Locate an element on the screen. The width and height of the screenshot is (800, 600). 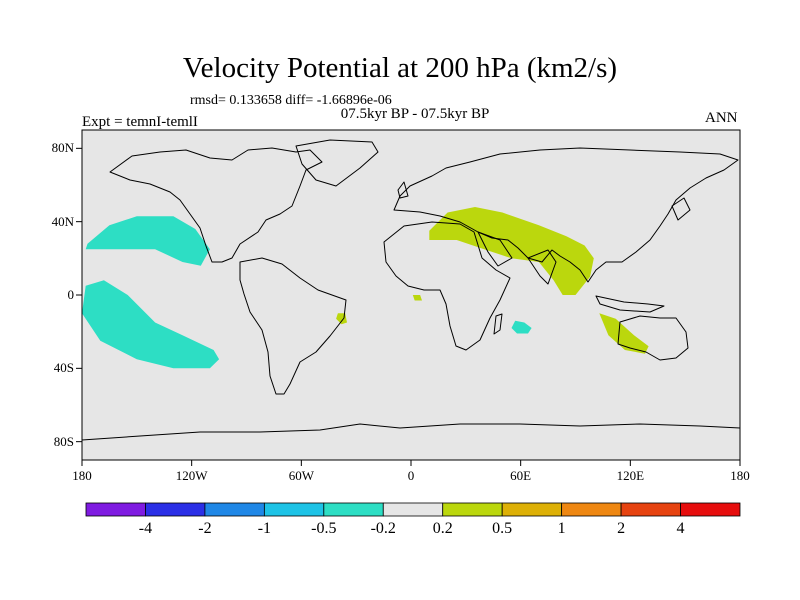
coast-uk is located at coordinates (403, 190).